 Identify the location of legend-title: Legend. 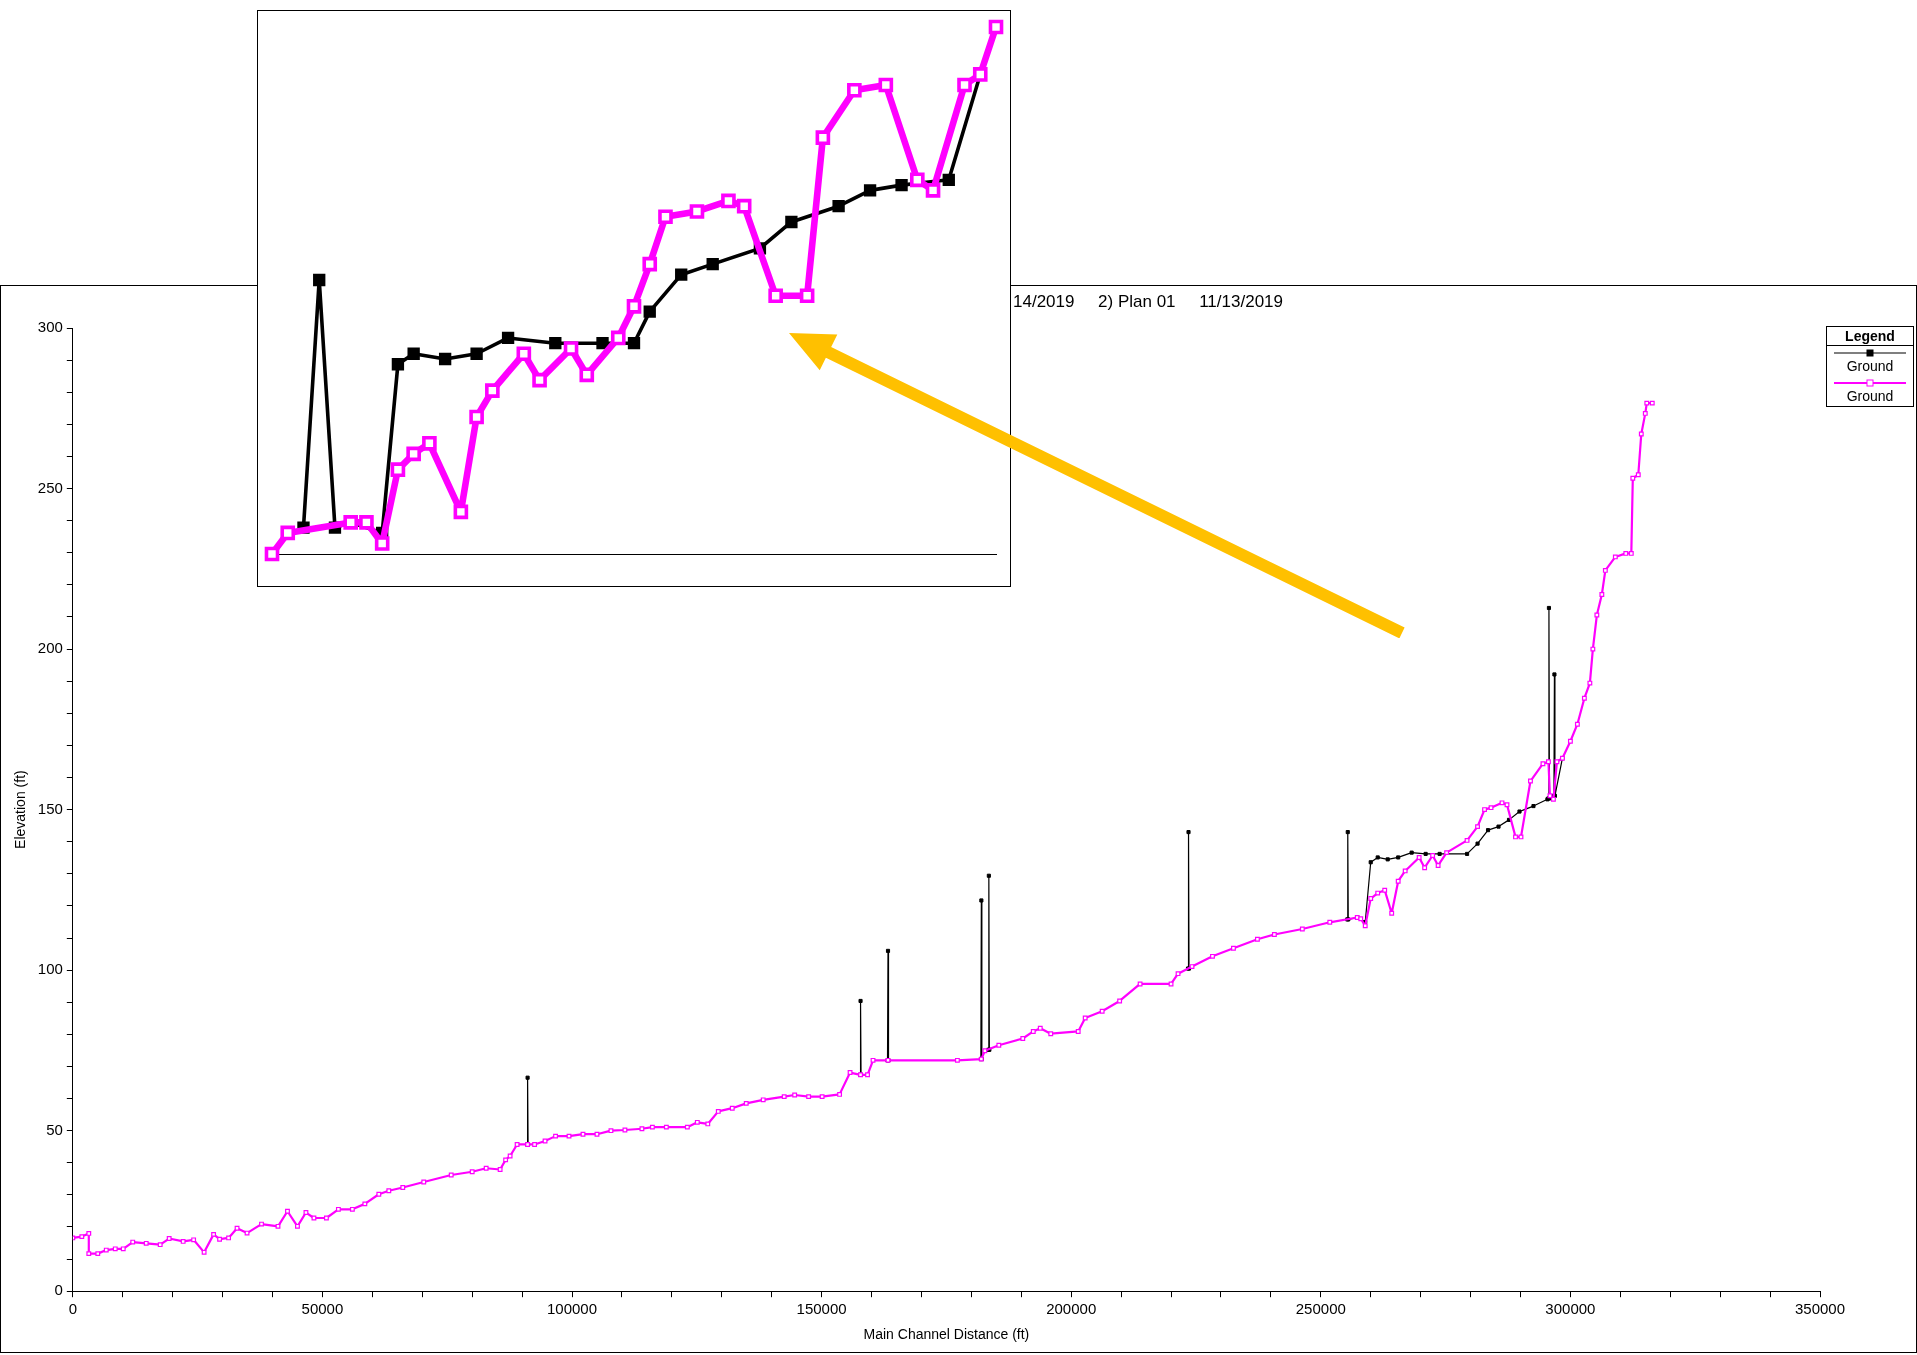
(1870, 336).